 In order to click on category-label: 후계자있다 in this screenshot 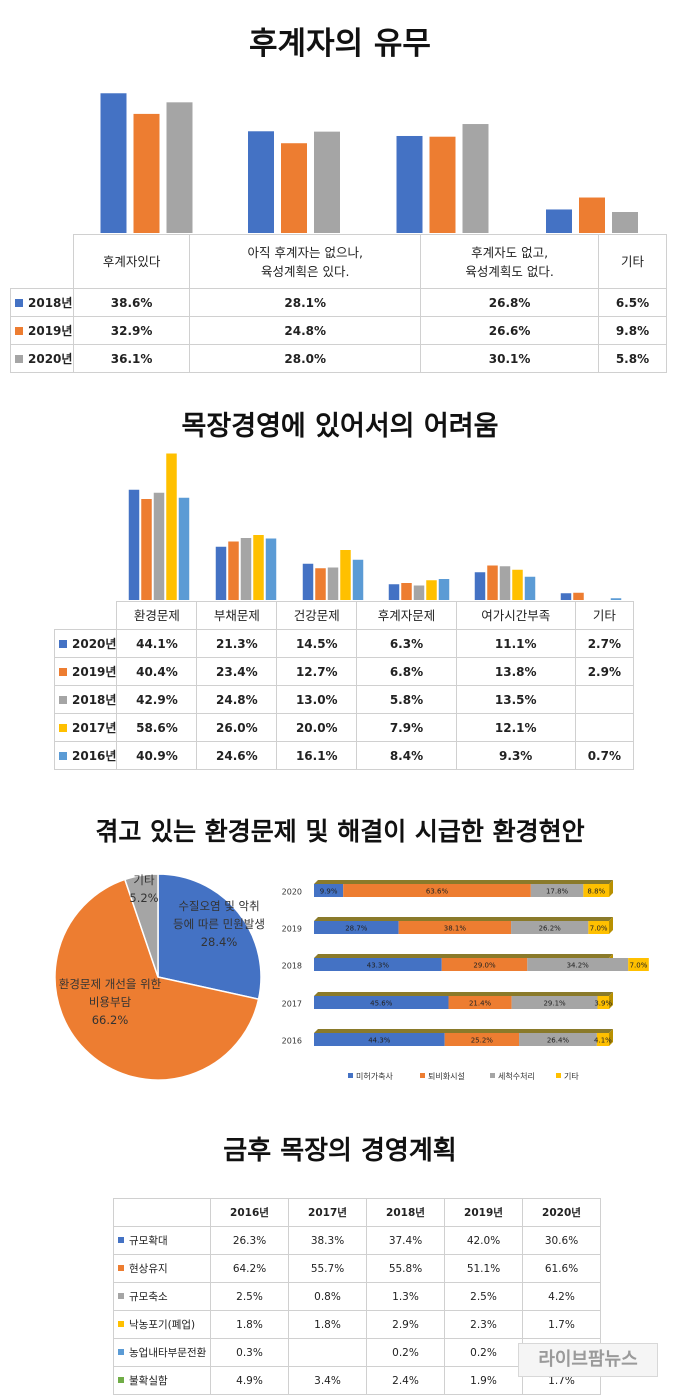, I will do `click(131, 261)`.